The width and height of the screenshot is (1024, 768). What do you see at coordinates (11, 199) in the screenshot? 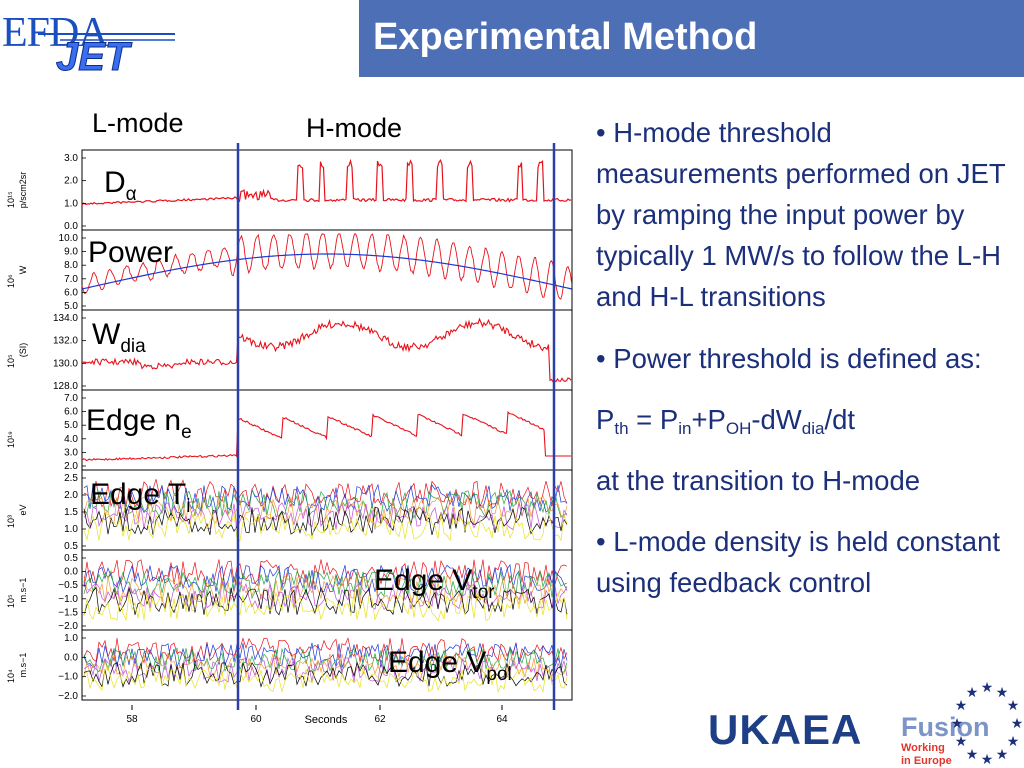
I see `panel-scale-label: 10¹⁵` at bounding box center [11, 199].